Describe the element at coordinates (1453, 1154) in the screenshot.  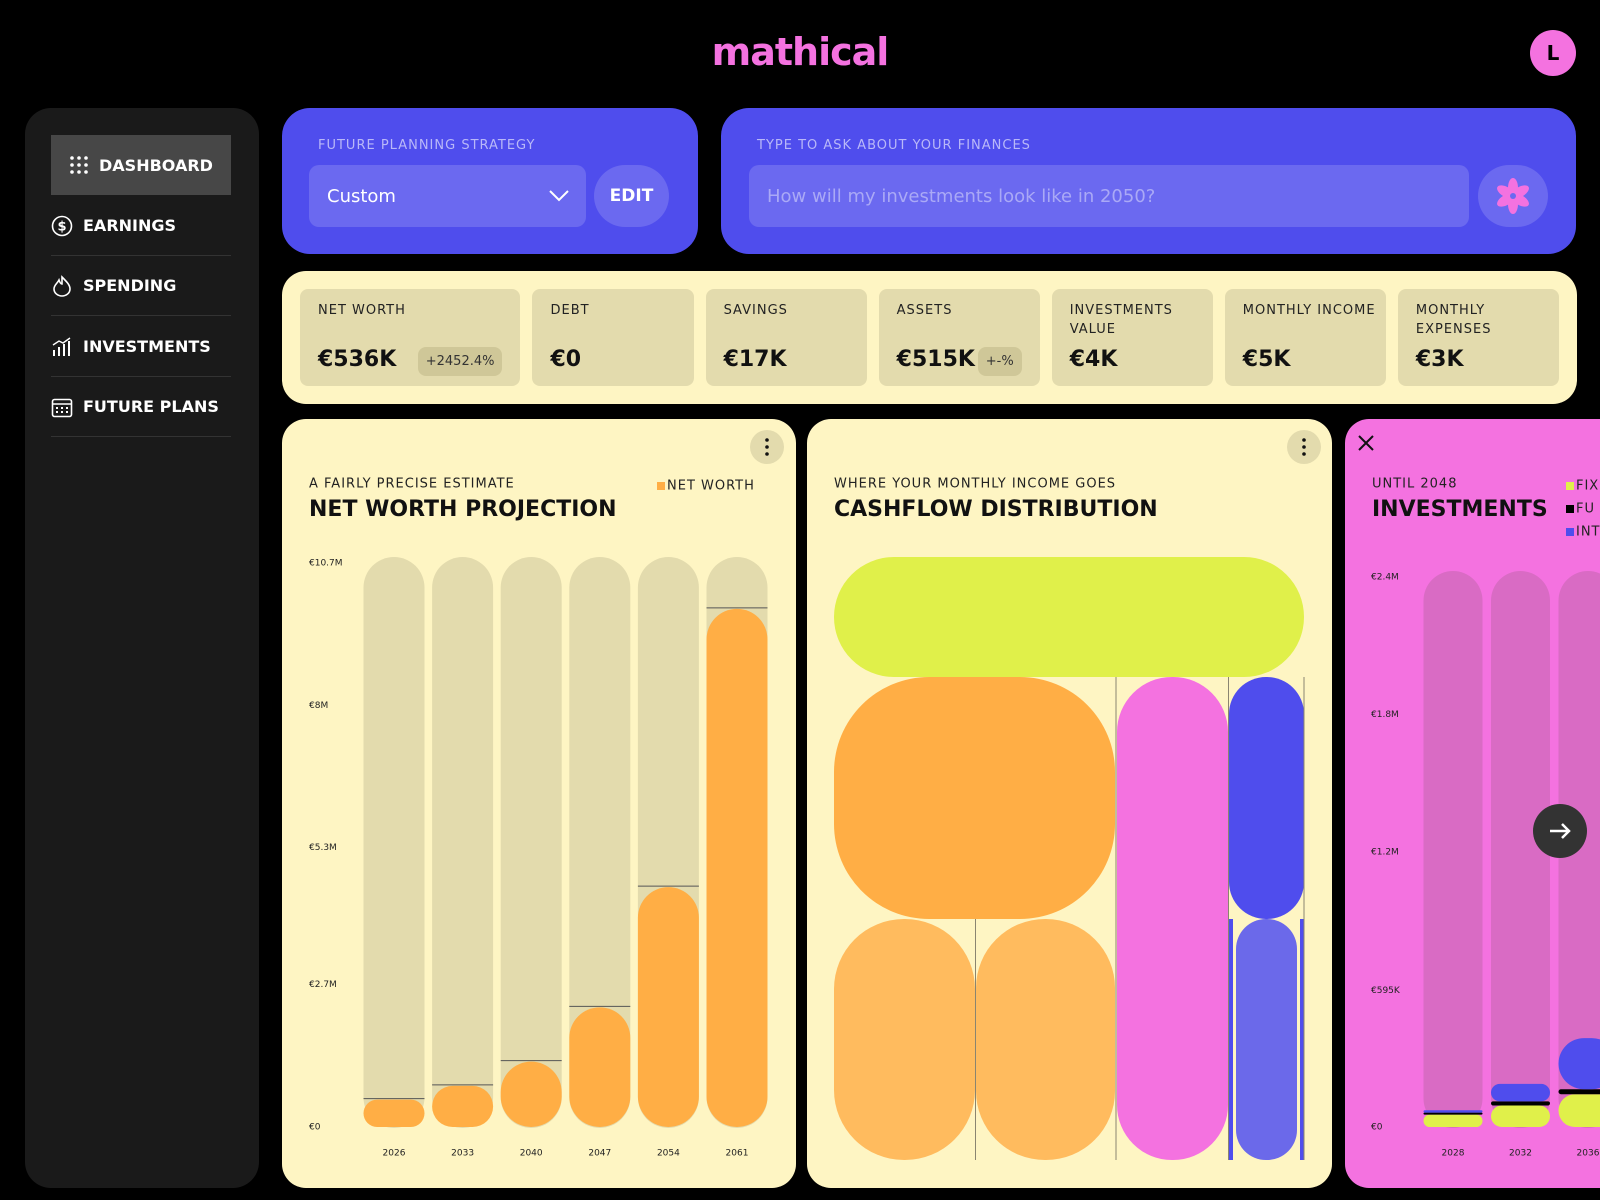
I see `x-tick-label: 2028` at that location.